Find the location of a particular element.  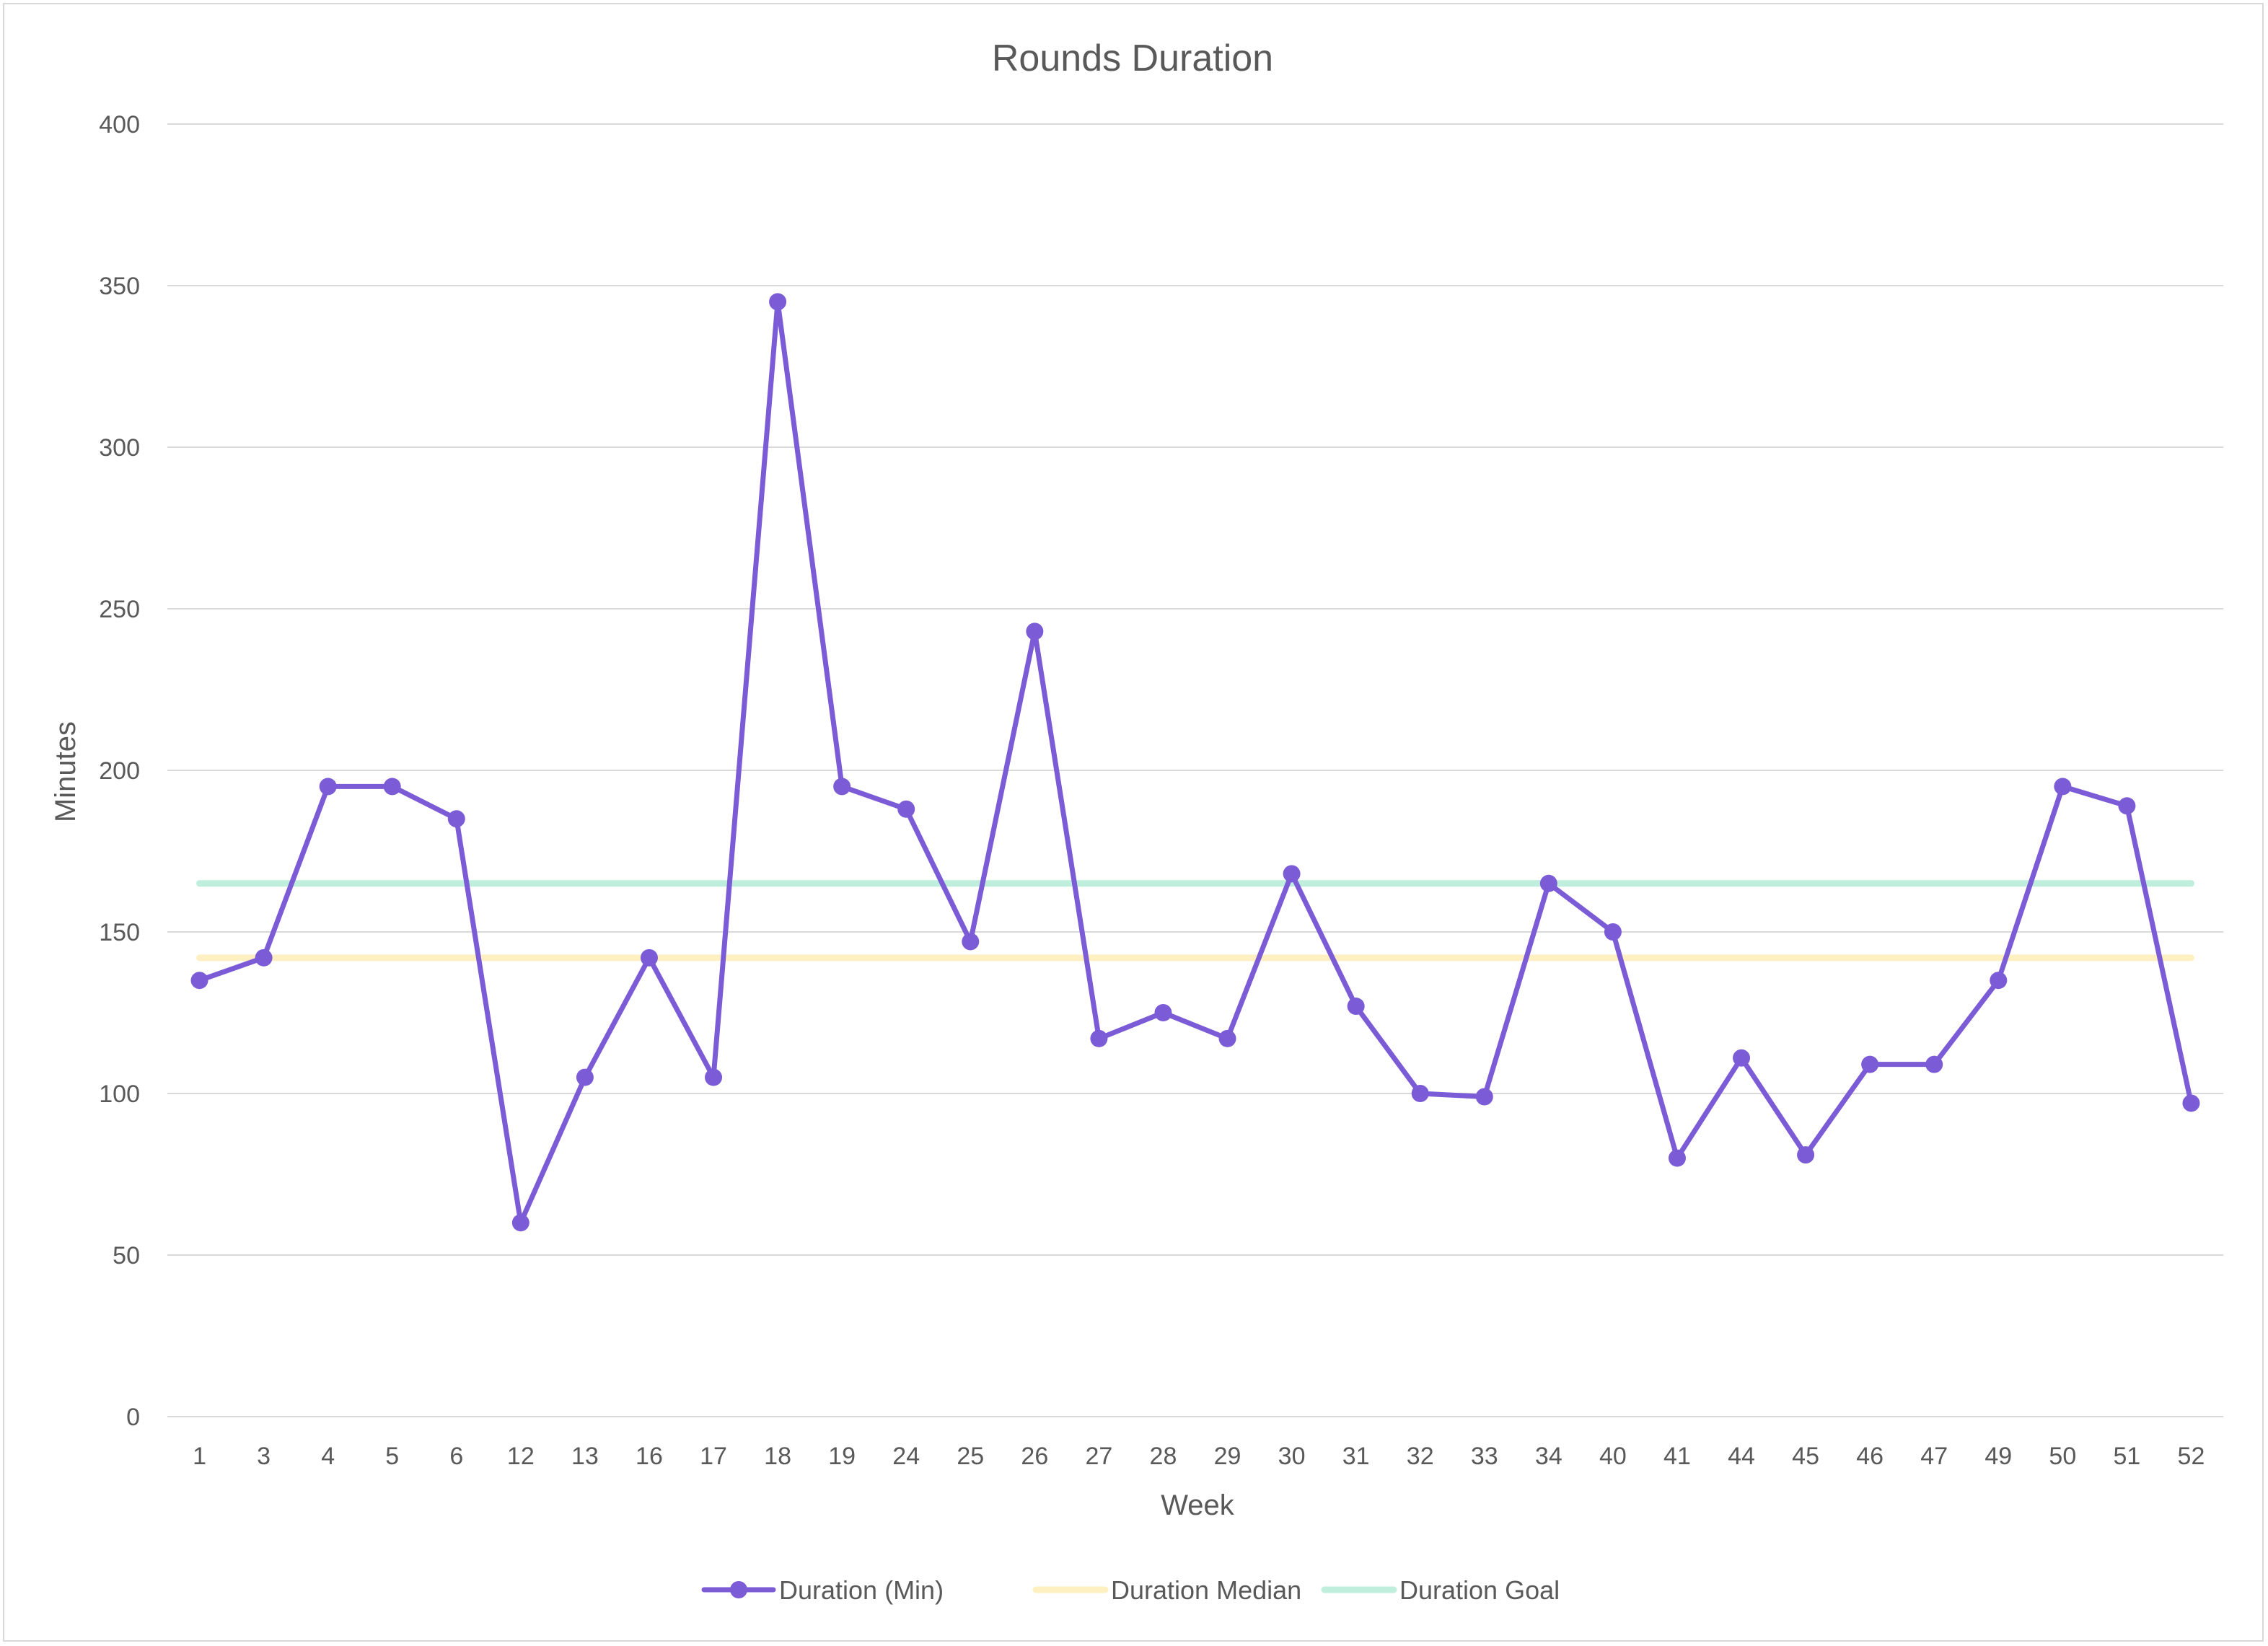

x-tick-label: 27 is located at coordinates (1099, 1456).